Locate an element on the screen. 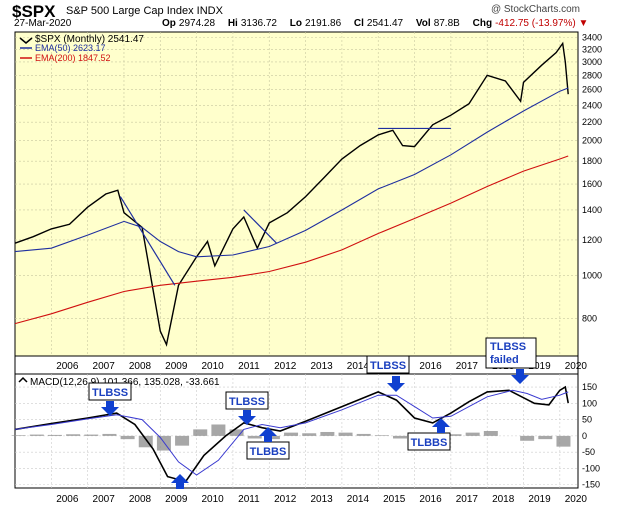  tlbss-2008-callout: TLBSS is located at coordinates (110, 399).